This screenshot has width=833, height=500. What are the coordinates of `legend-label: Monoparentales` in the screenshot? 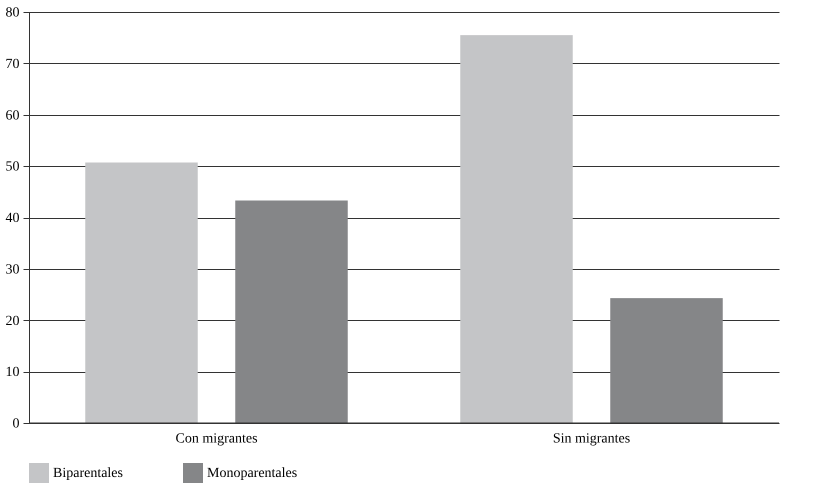 It's located at (252, 473).